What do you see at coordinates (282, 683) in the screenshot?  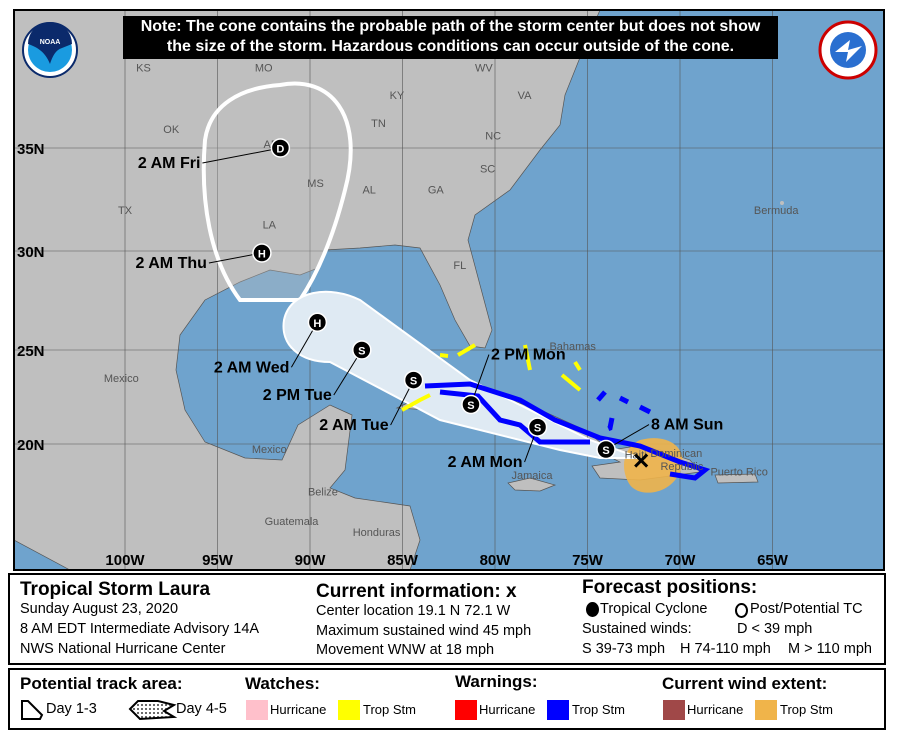 I see `watches-heading: Watches:` at bounding box center [282, 683].